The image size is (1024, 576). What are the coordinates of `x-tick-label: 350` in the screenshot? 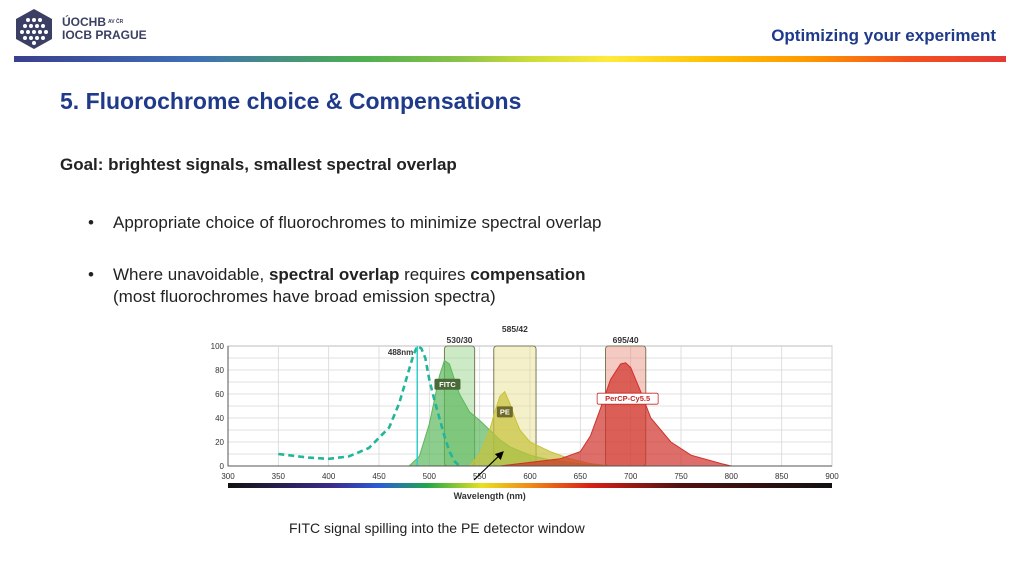 It's located at (279, 476).